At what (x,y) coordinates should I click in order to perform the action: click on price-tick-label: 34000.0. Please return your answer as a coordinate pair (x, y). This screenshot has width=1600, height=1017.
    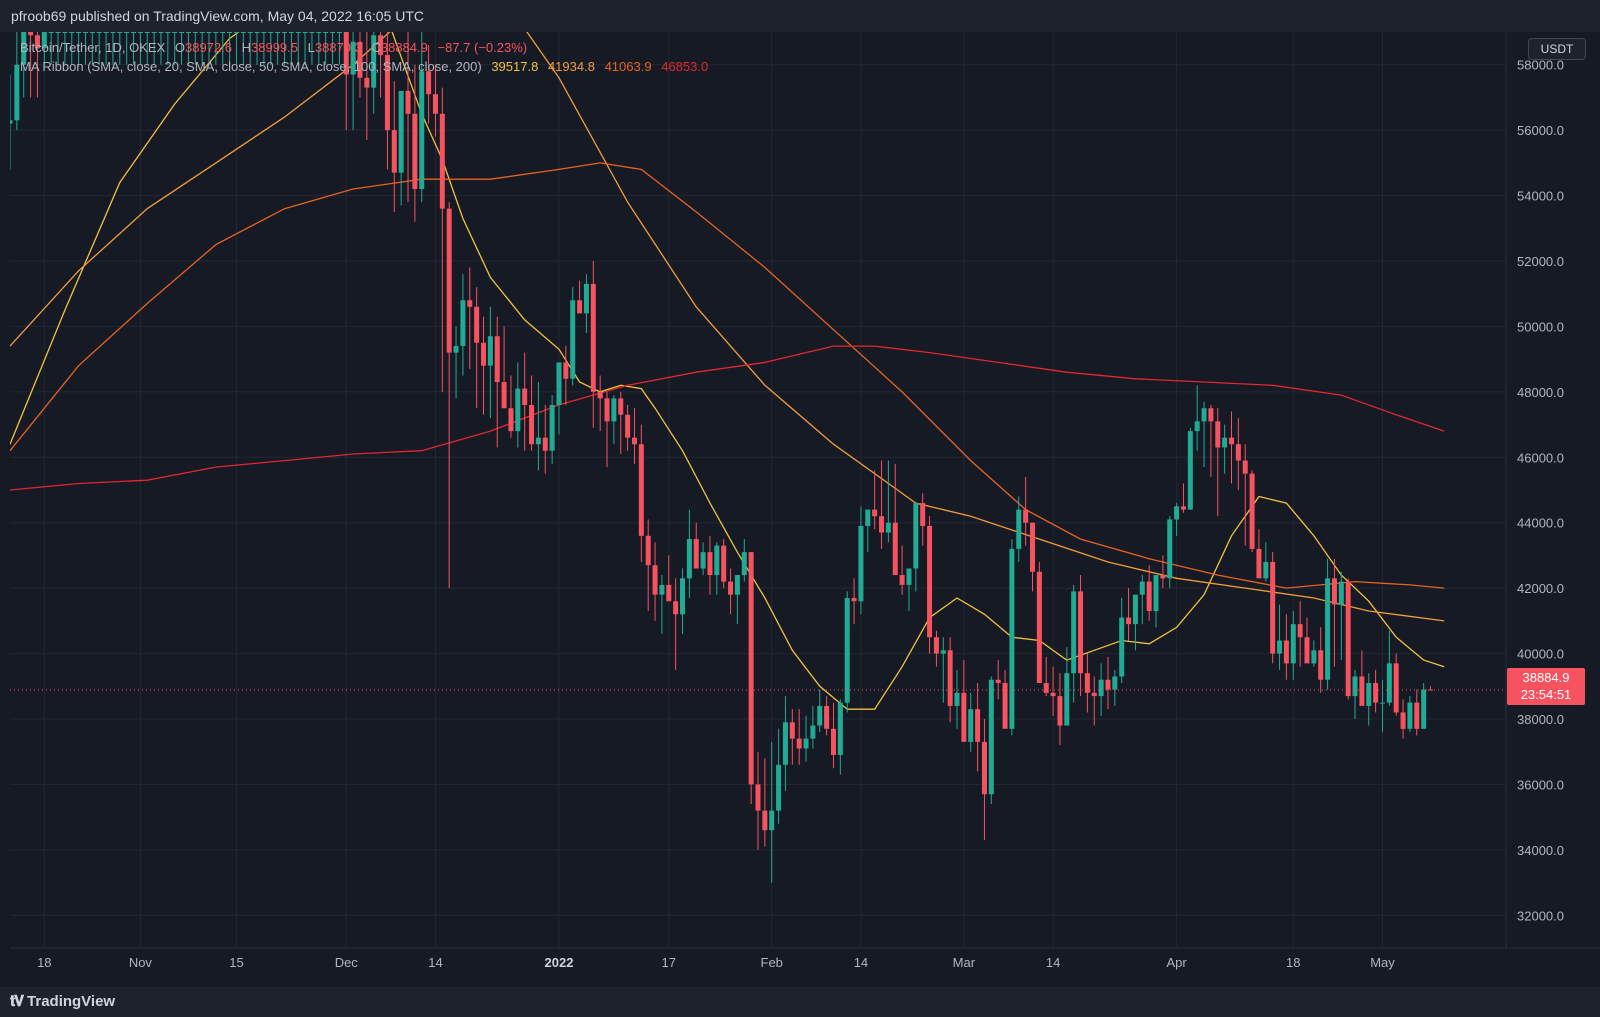
    Looking at the image, I should click on (1540, 850).